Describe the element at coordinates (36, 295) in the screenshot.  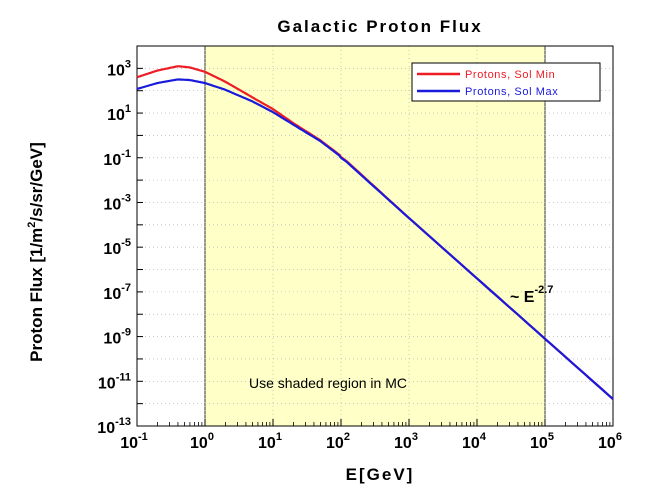
I see `y-axis-title-pre: Proton Flux [1/m` at that location.